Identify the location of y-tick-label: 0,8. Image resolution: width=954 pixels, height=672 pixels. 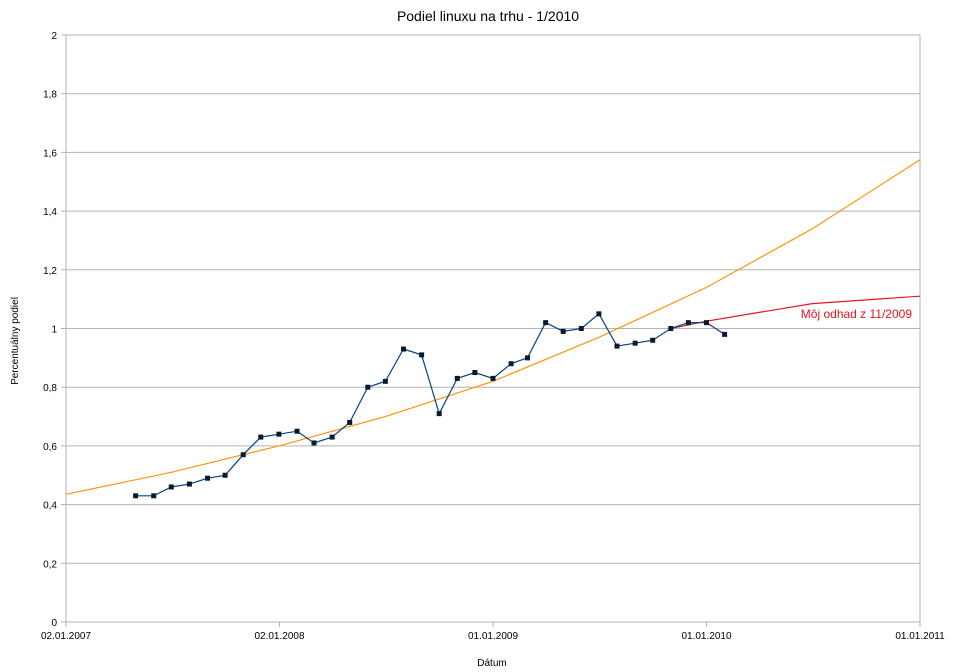
(50, 388).